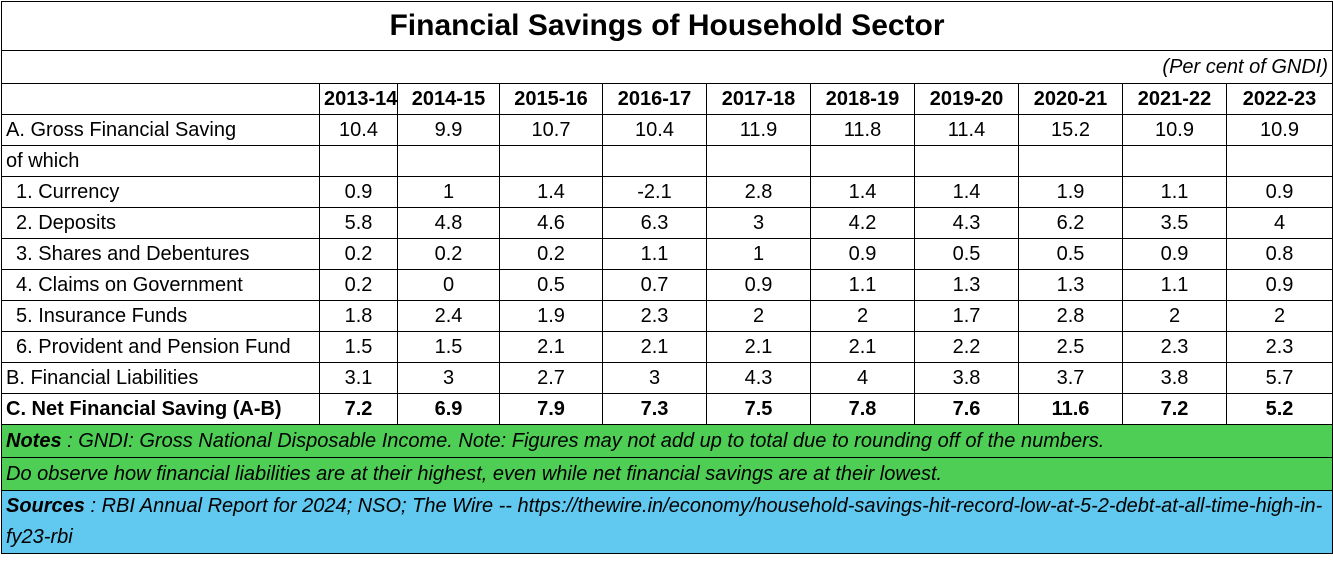 The height and width of the screenshot is (565, 1333). Describe the element at coordinates (1174, 130) in the screenshot. I see `value-cell: 10.9` at that location.